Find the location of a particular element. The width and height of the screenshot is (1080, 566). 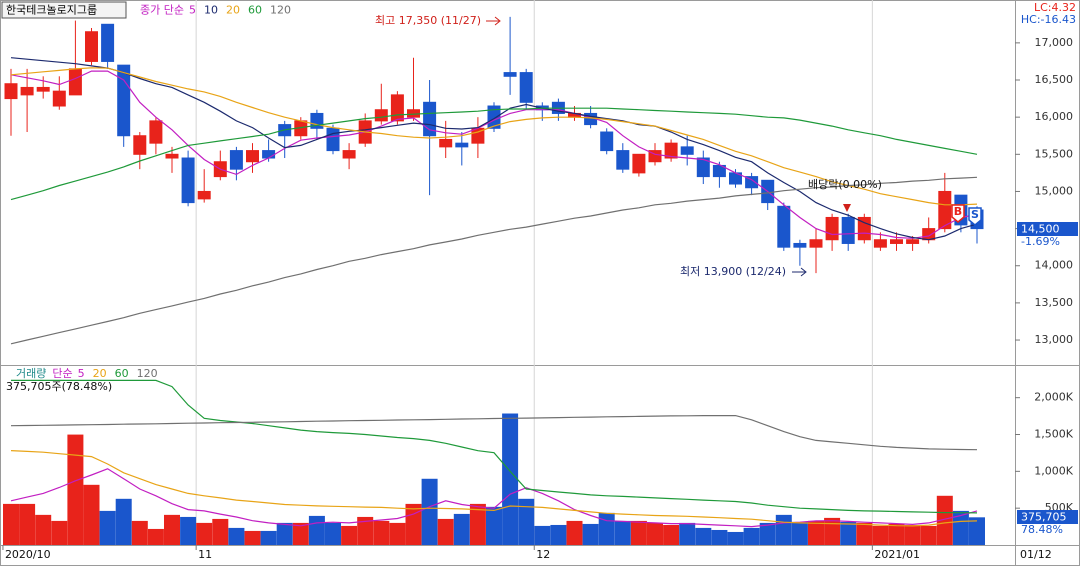

legend-entry: 60 is located at coordinates (255, 10).